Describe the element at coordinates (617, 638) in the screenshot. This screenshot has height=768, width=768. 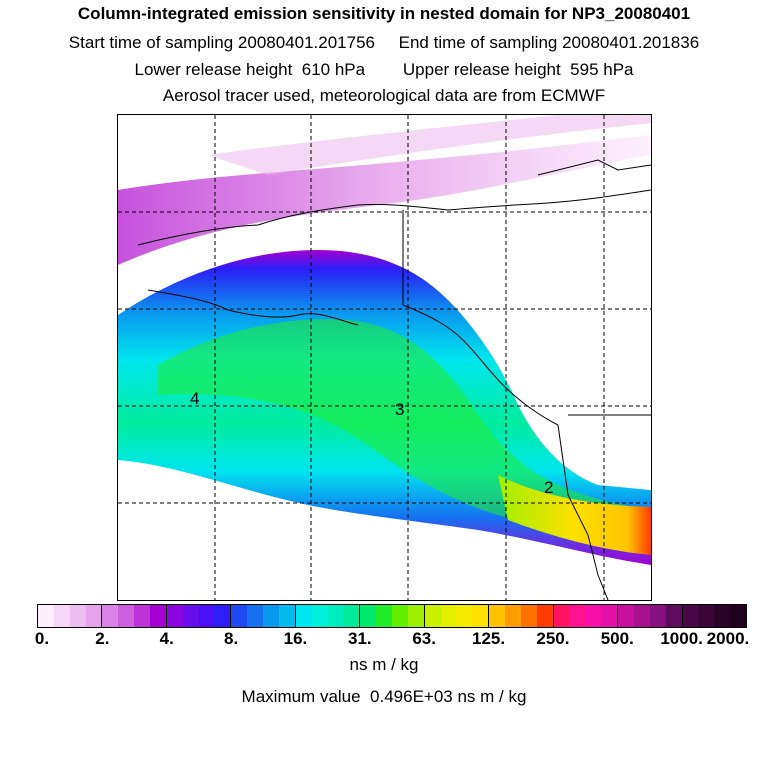
I see `colorbar-tick-label: 500.` at that location.